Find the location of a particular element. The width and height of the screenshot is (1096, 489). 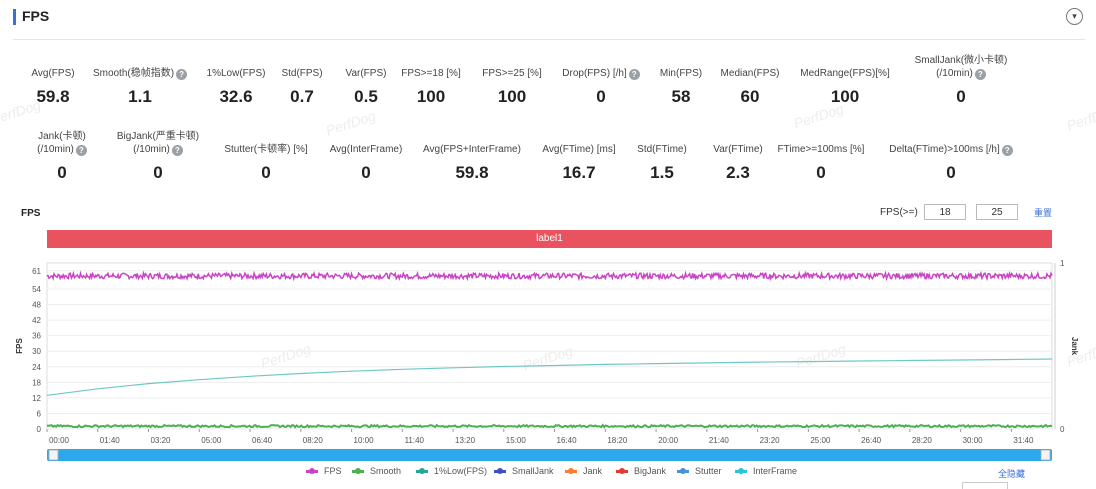

metric-metrics_row2-1: BigJank(严重卡顿) (/10min)? 0 is located at coordinates (158, 160).